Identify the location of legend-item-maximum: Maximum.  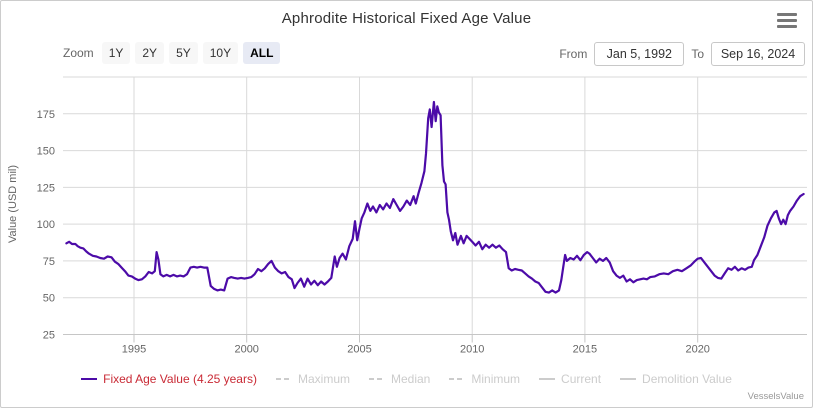
(312, 379).